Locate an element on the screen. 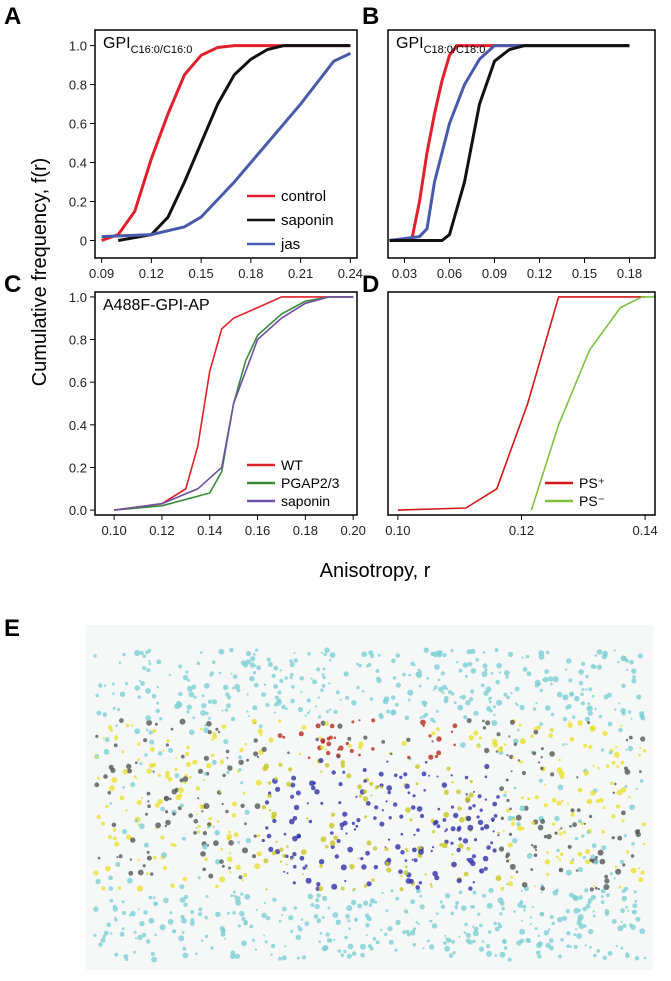  x-tick-label: 0.14 is located at coordinates (209, 530).